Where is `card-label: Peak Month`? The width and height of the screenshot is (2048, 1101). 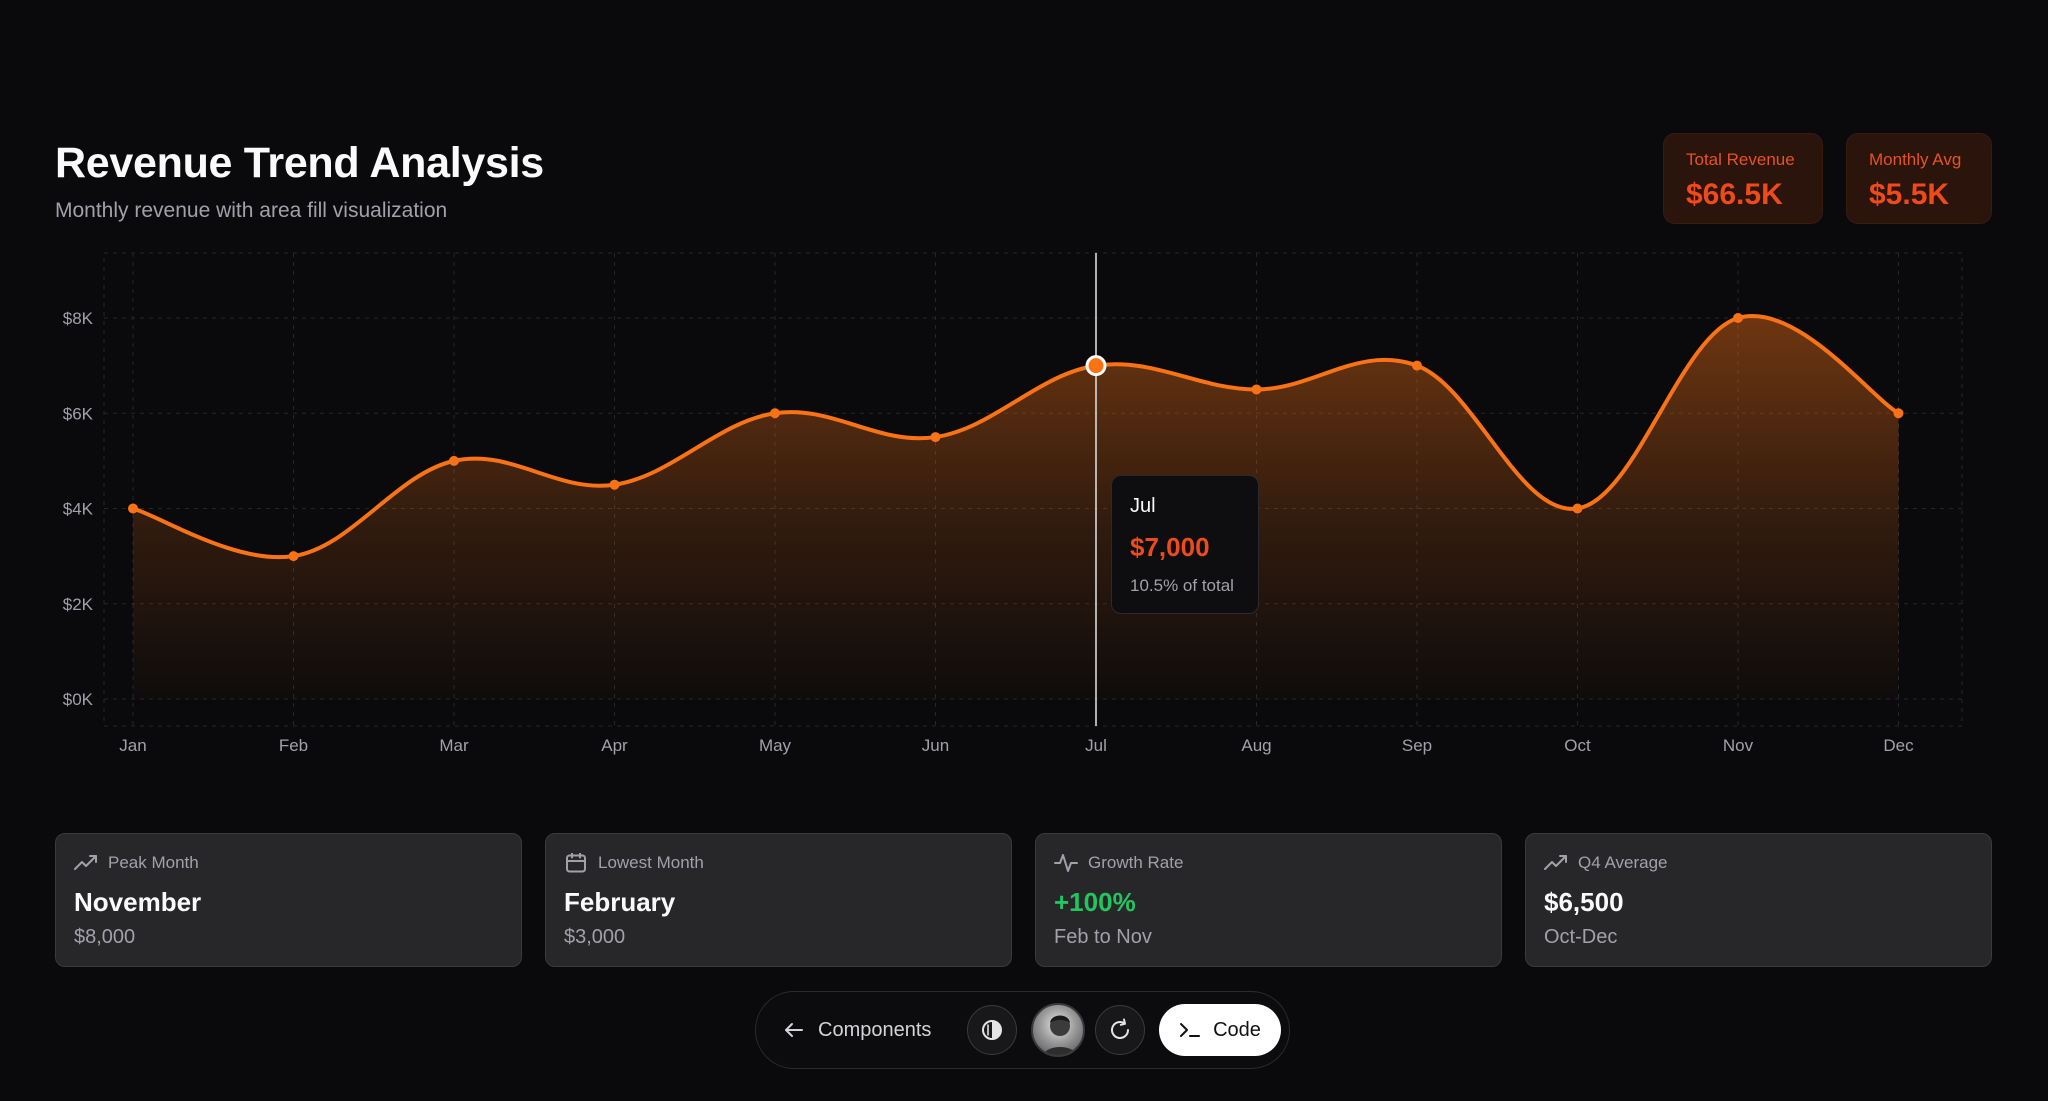 card-label: Peak Month is located at coordinates (153, 862).